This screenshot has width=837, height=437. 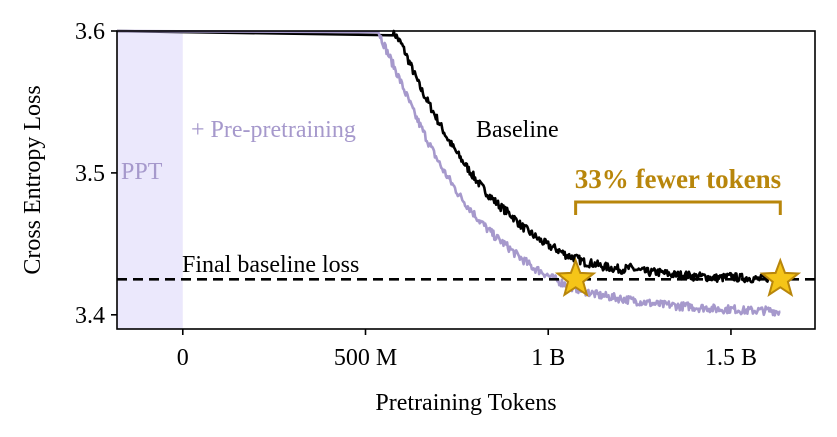 I want to click on x-tick-label: 500 M, so click(x=365, y=358).